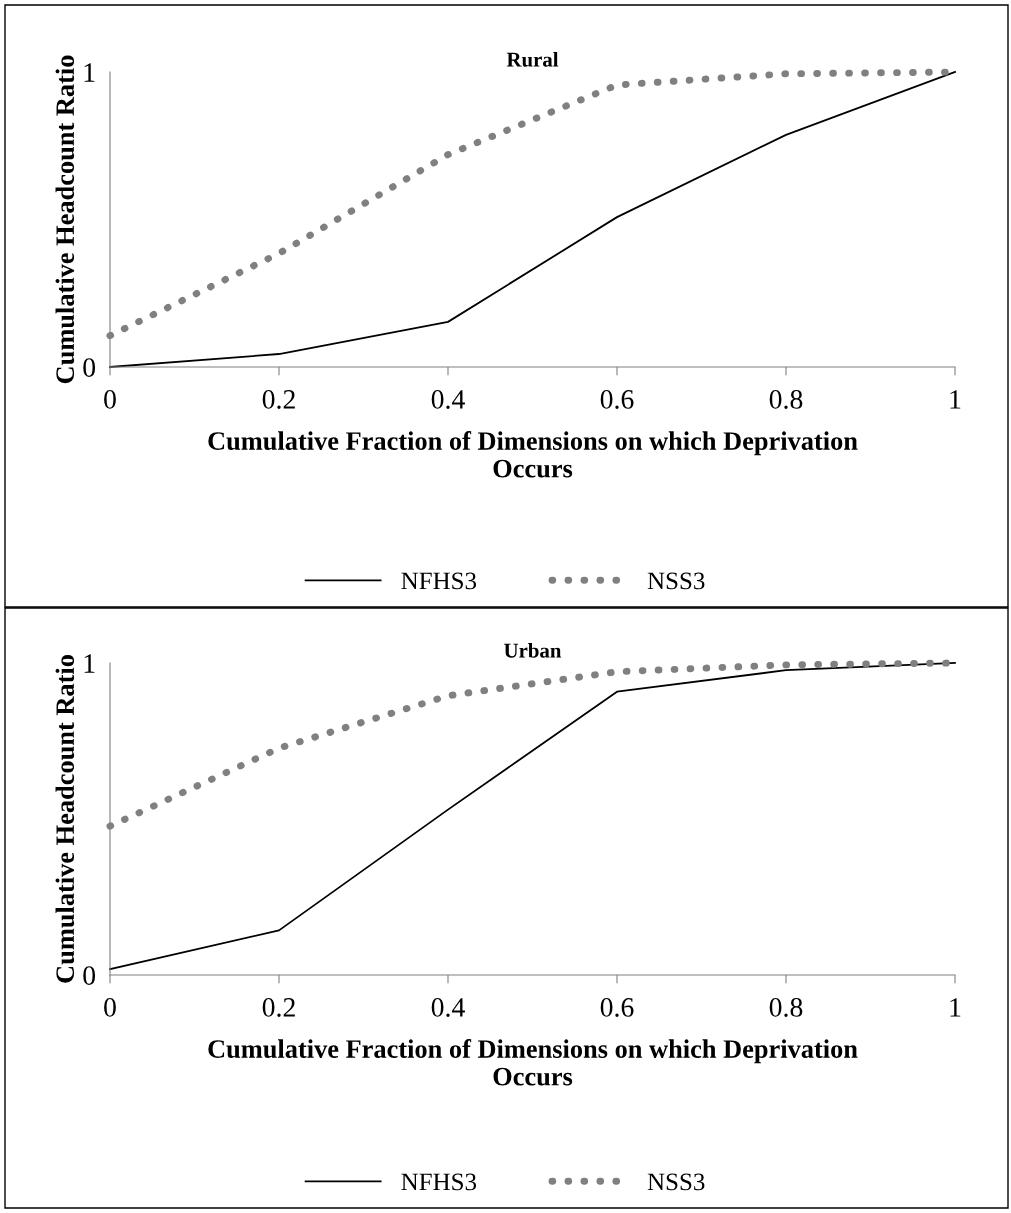 The height and width of the screenshot is (1213, 1011). I want to click on chart-title: Urban, so click(533, 650).